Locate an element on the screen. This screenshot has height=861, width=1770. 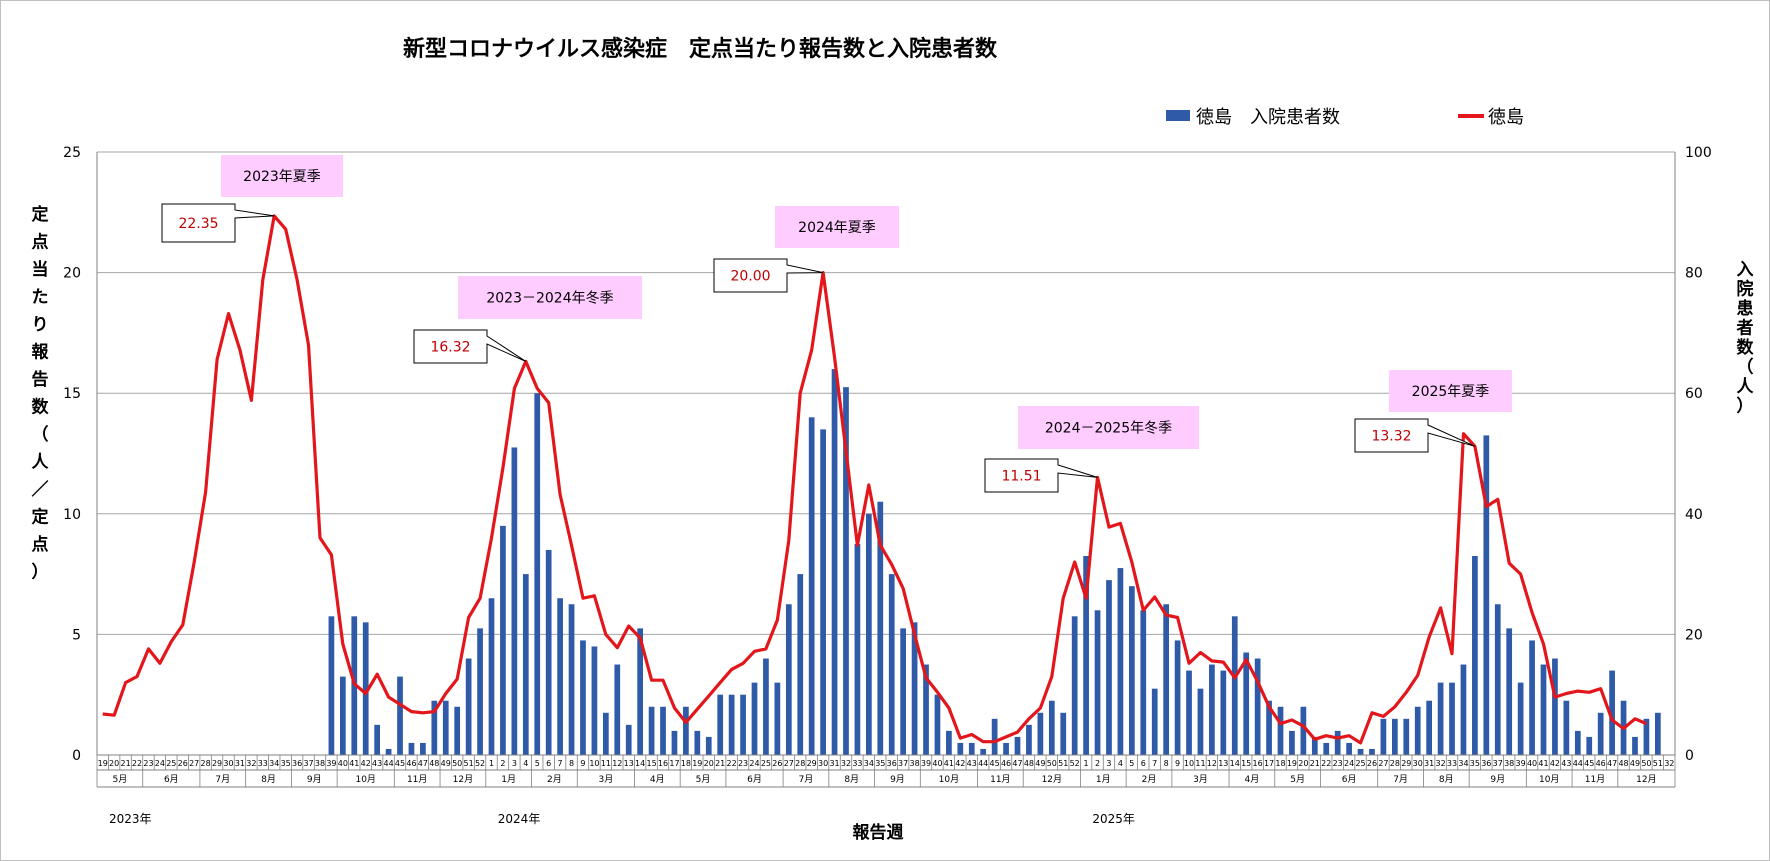
legend: 徳島 入院患者数 徳島 is located at coordinates (1345, 117).